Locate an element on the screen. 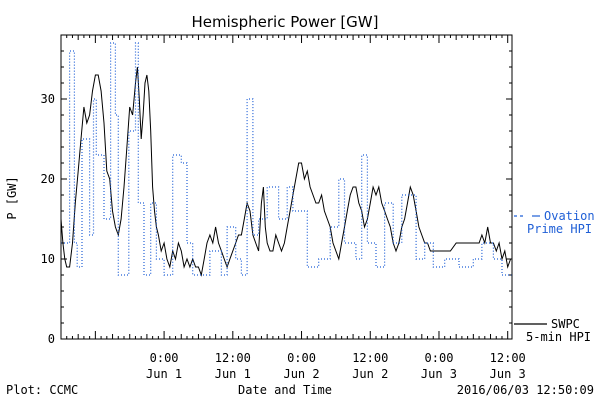  legend-swpc-line2: 5-min HPI is located at coordinates (558, 337).